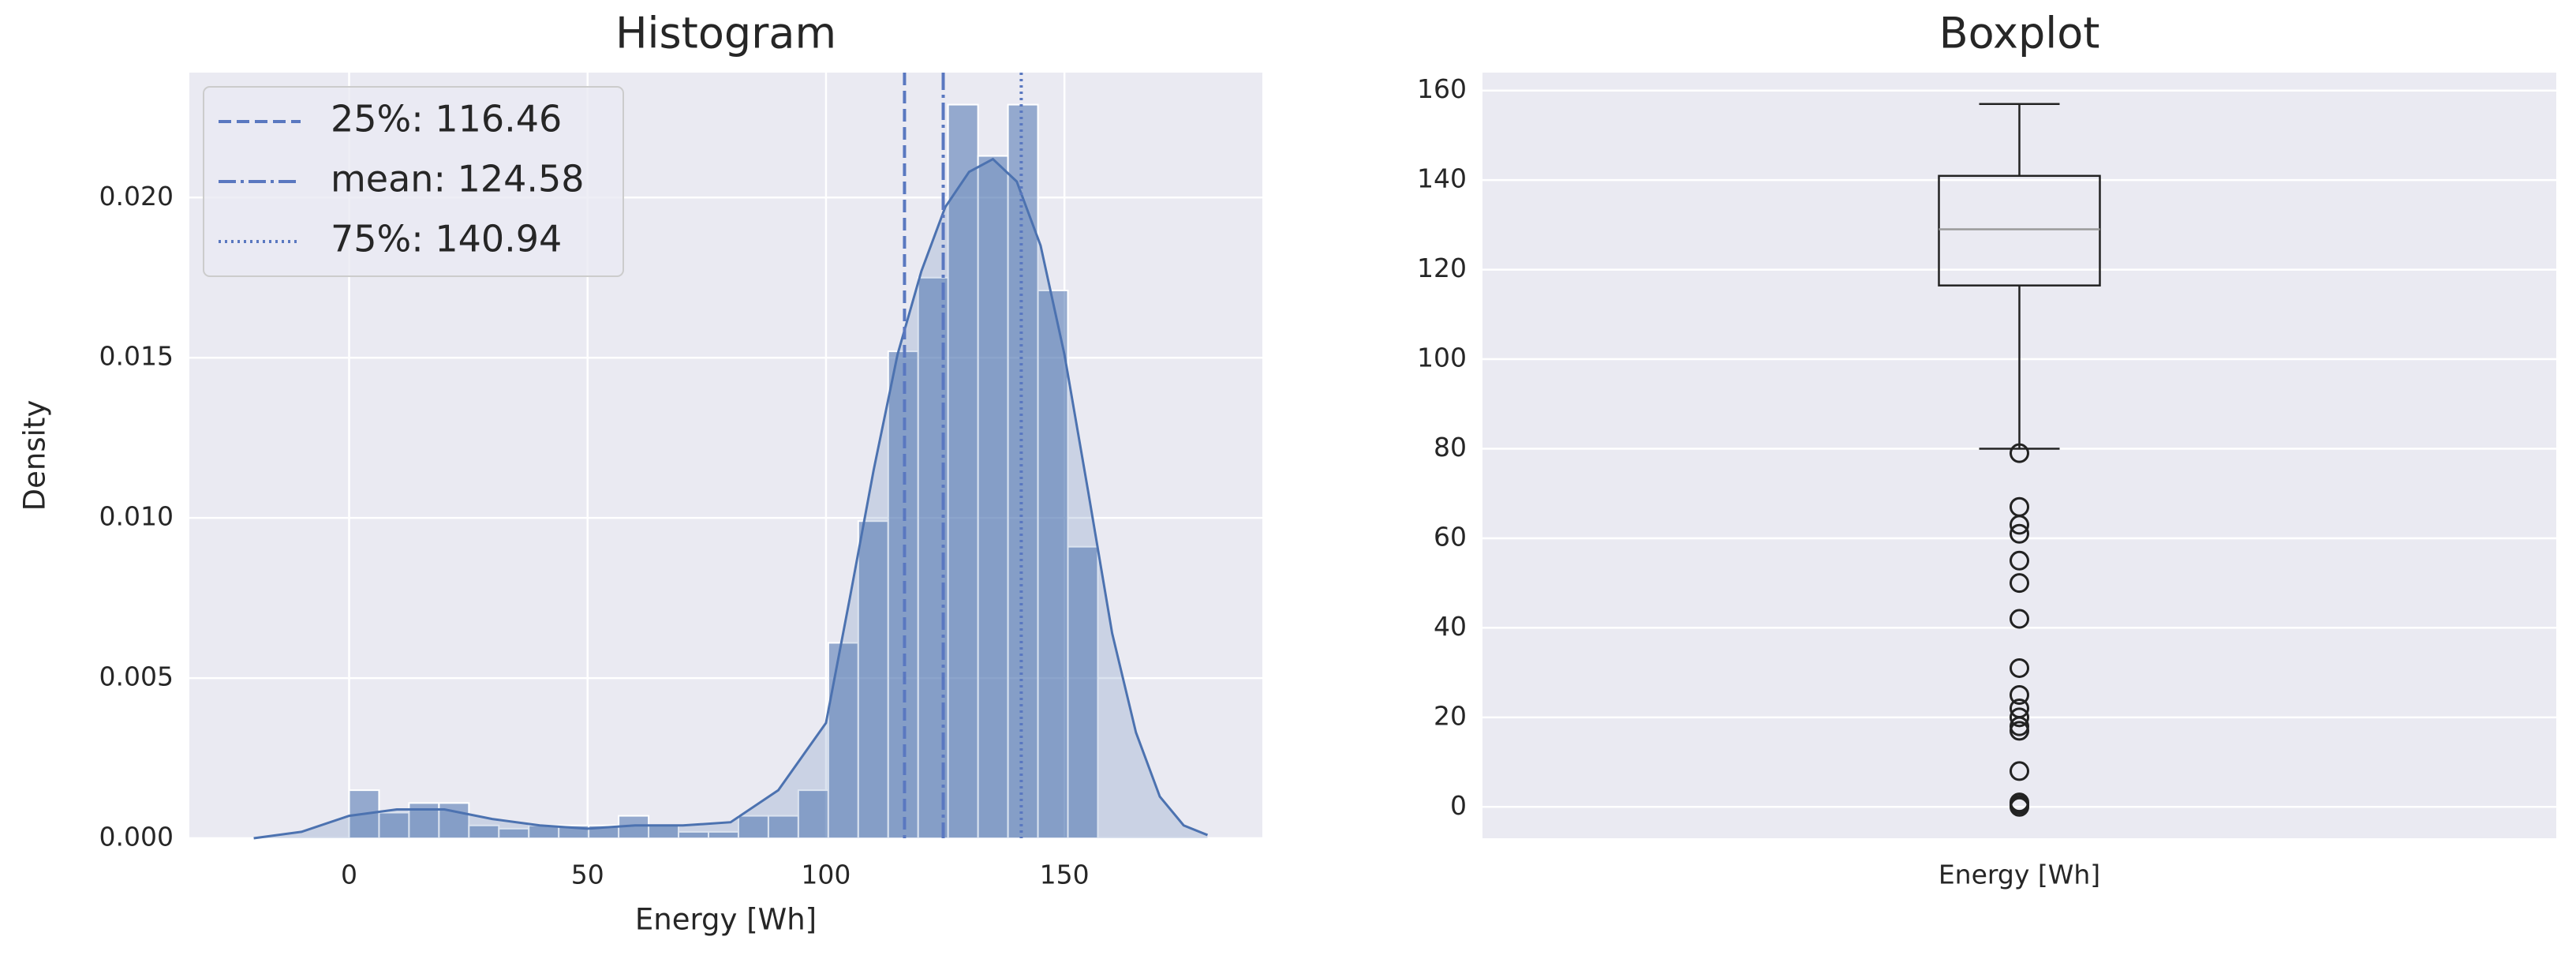 The width and height of the screenshot is (2576, 959). I want to click on x-tick-label: 100, so click(826, 875).